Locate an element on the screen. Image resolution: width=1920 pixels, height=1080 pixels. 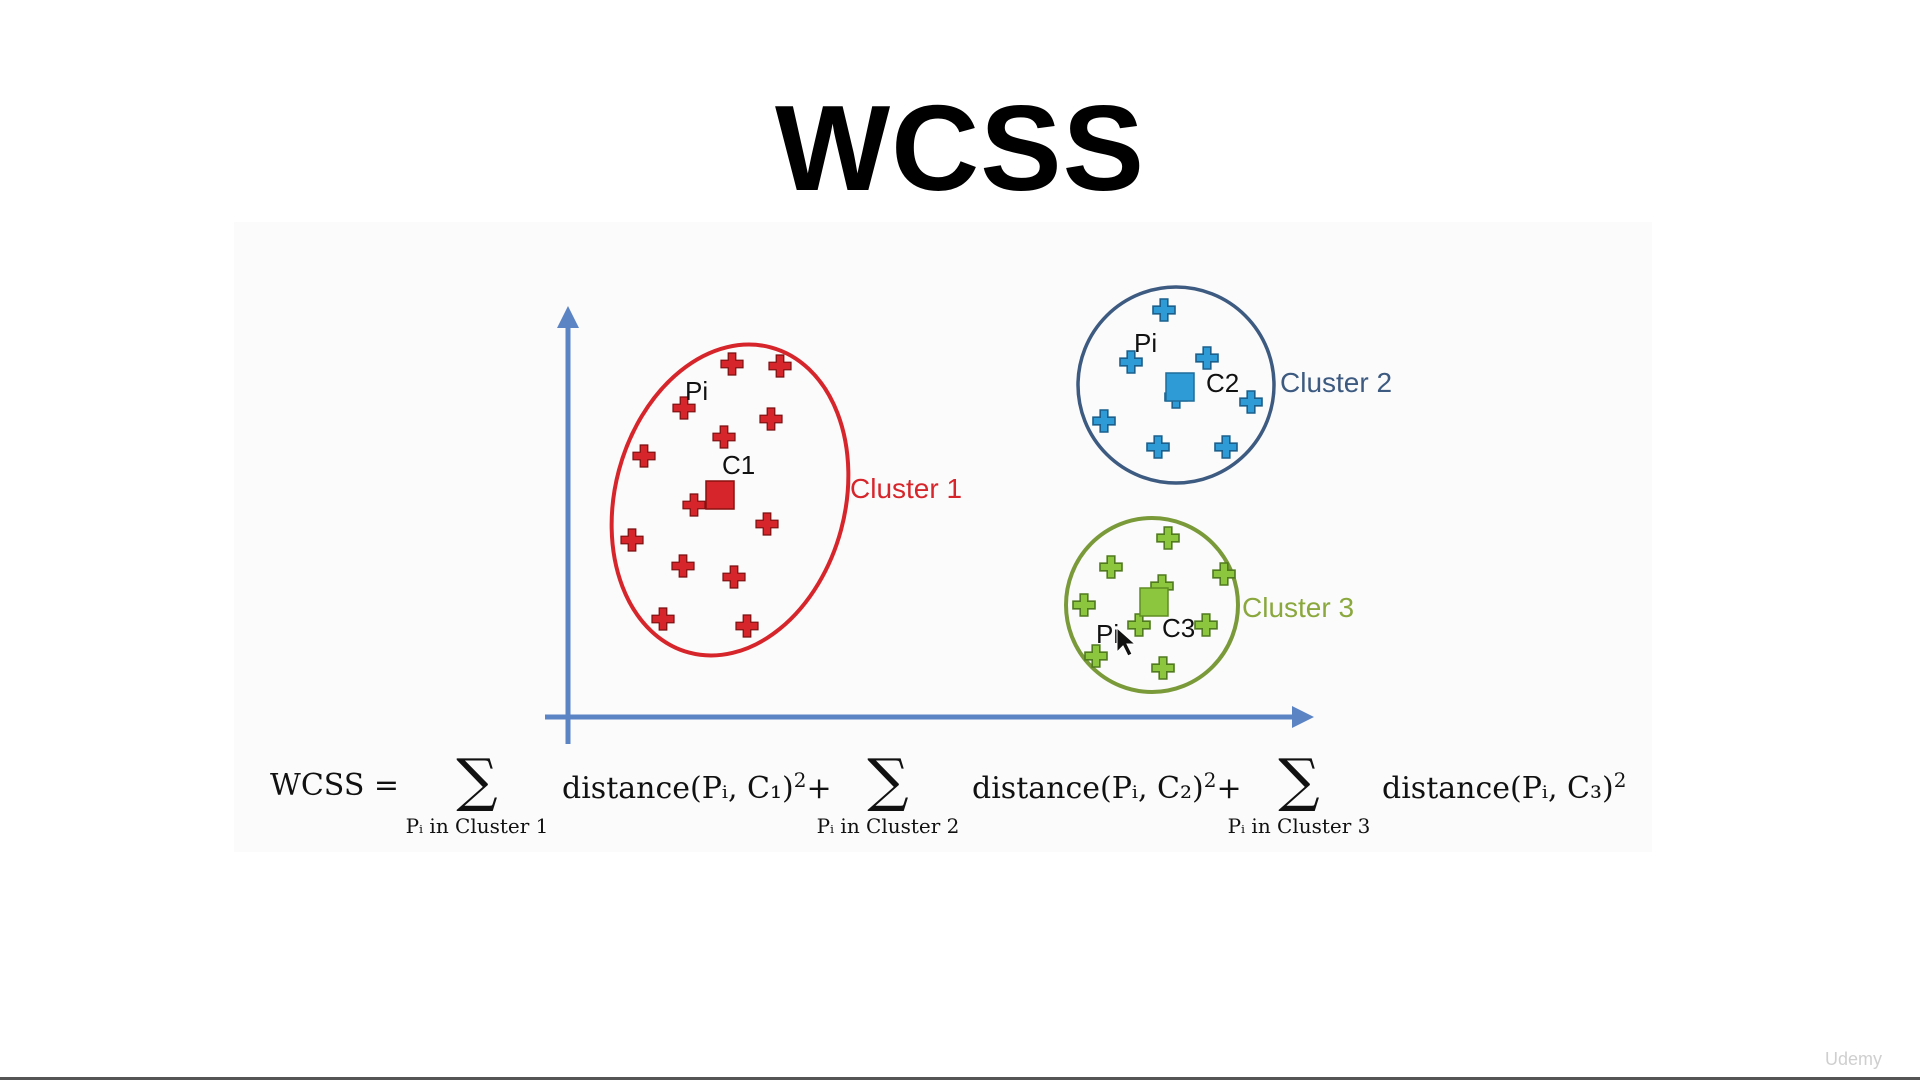
cluster-3-name: Cluster 3 is located at coordinates (1298, 607).